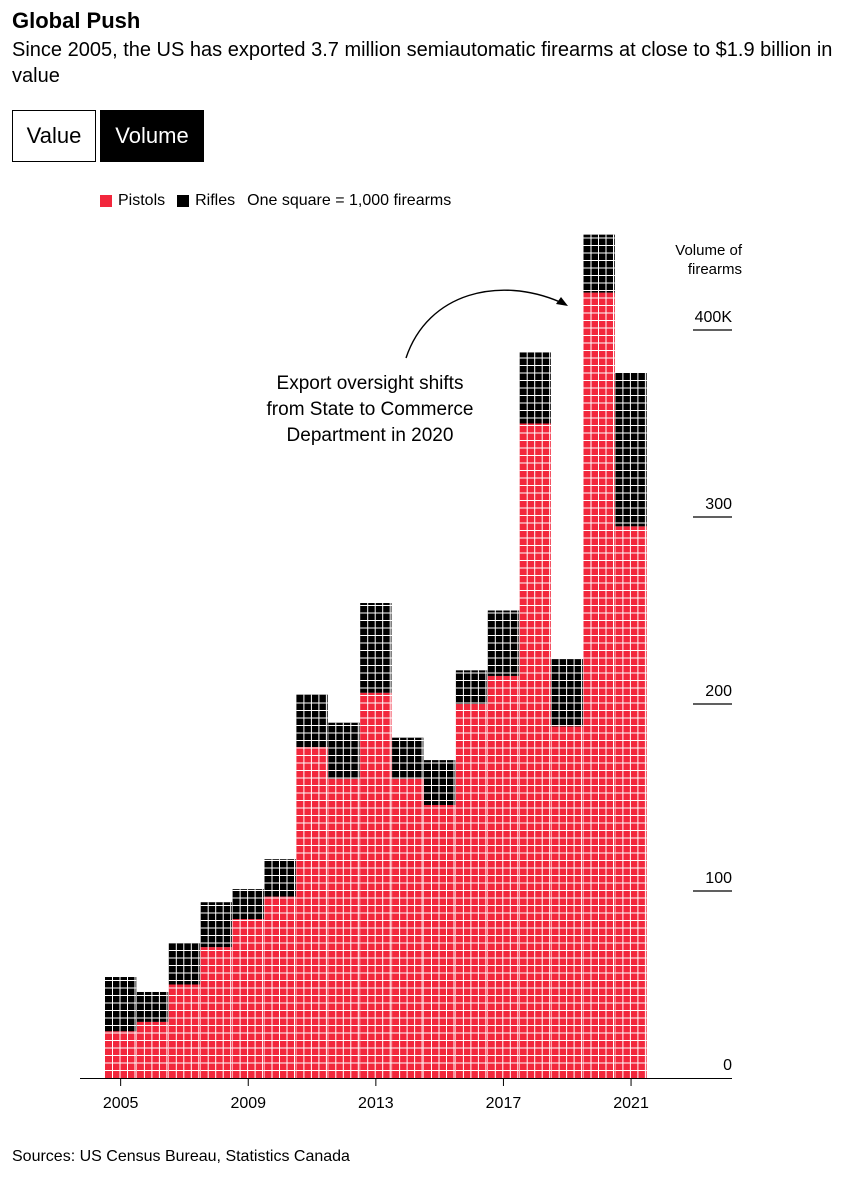 The image size is (848, 1180). I want to click on y-axis-title-line2: firearms, so click(715, 269).